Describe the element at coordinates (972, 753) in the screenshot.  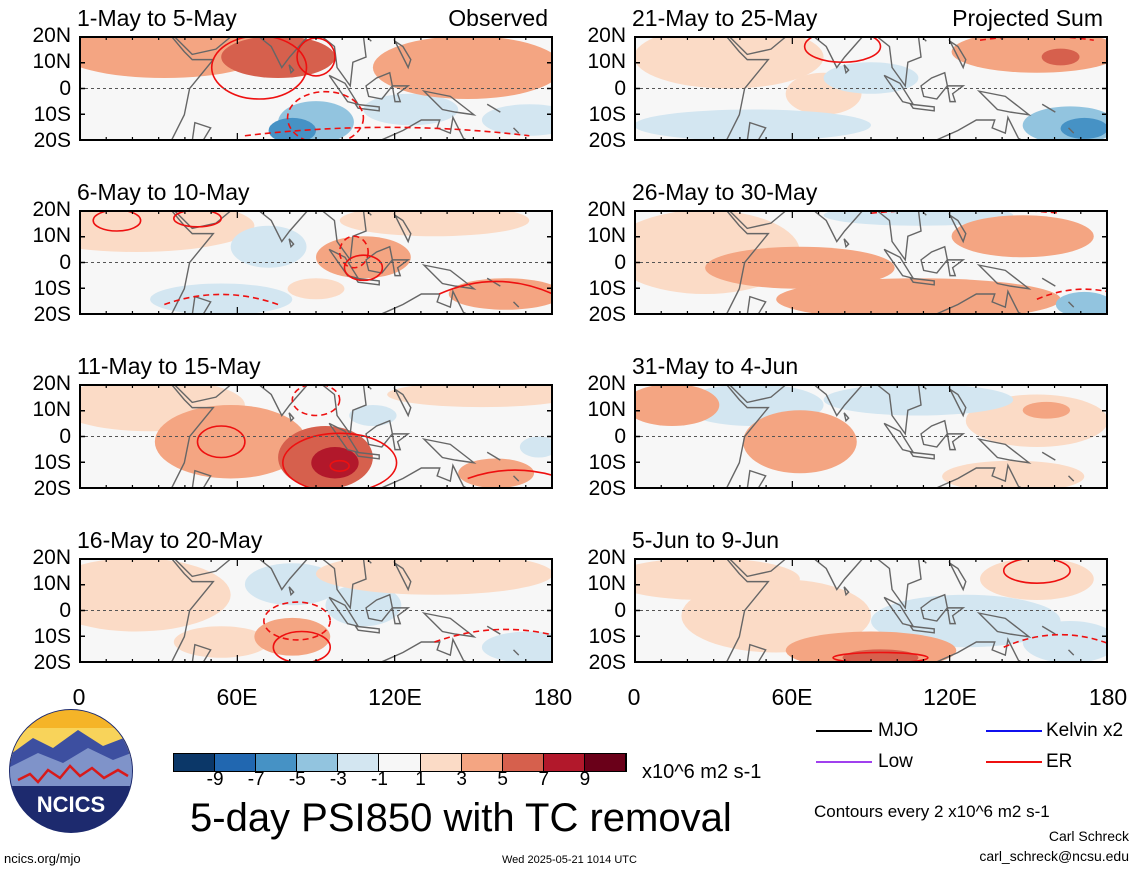
I see `legend: MJO Low Kelvin x2 ER` at that location.